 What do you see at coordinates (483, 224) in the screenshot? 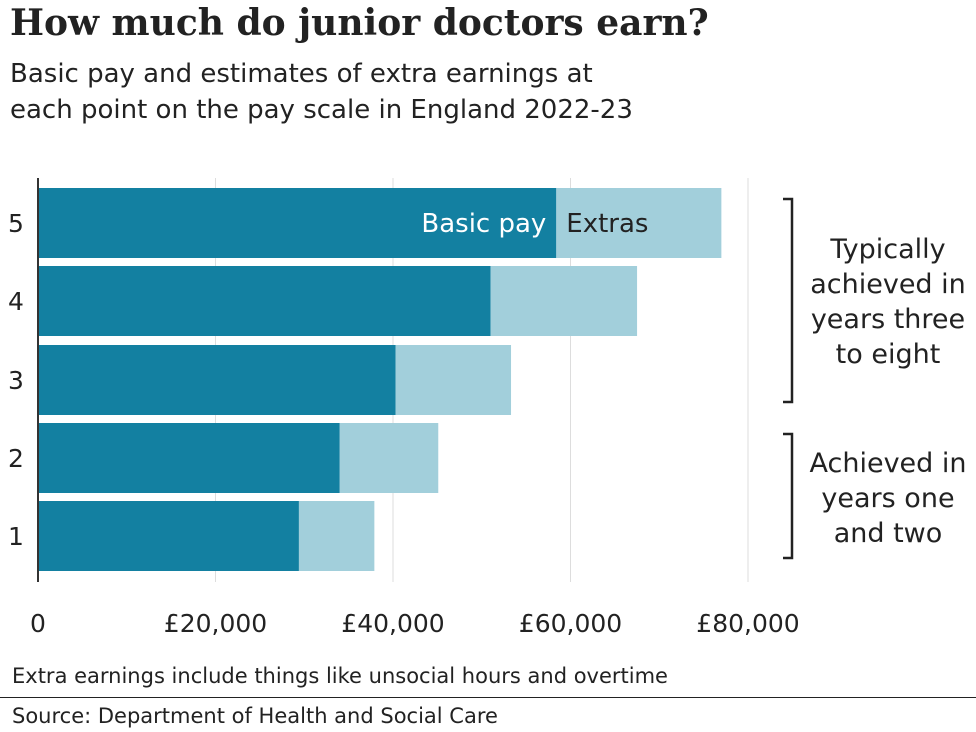
I see `series-label-basic-pay: Basic pay` at bounding box center [483, 224].